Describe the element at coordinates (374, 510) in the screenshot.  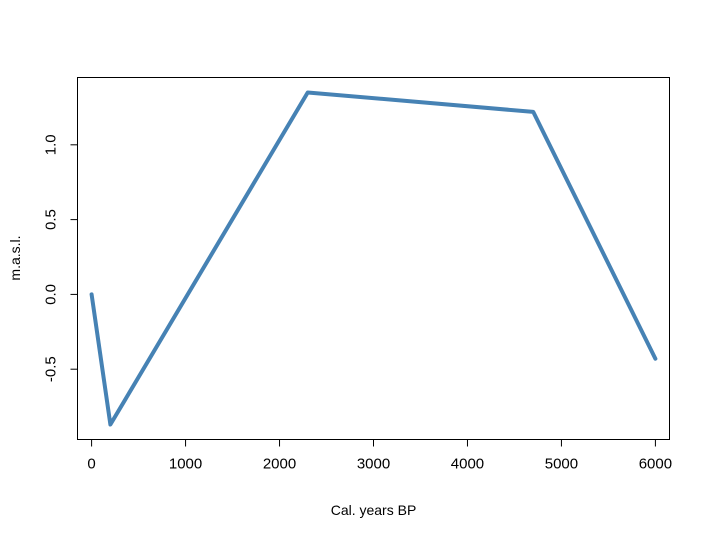
I see `x-axis-label: Cal. years BP` at that location.